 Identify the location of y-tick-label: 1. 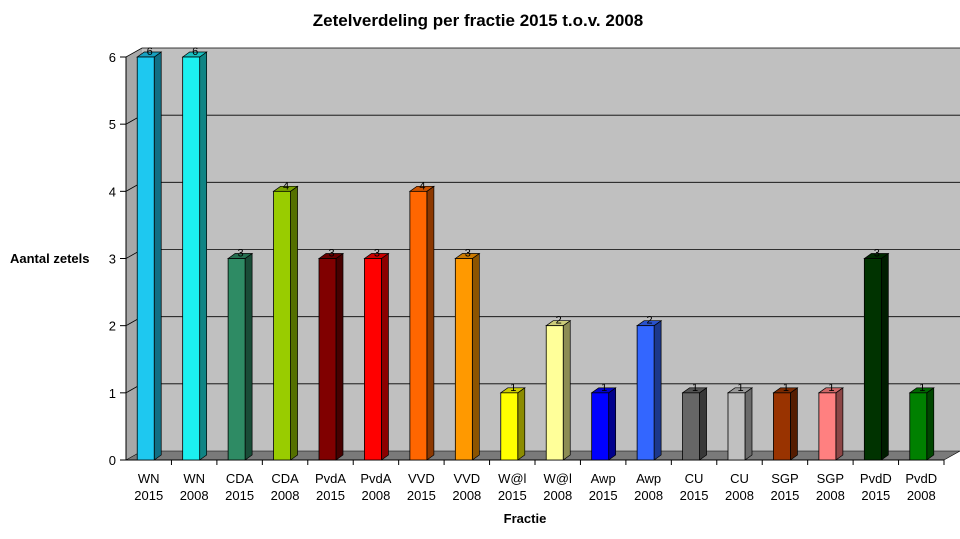
(112, 393).